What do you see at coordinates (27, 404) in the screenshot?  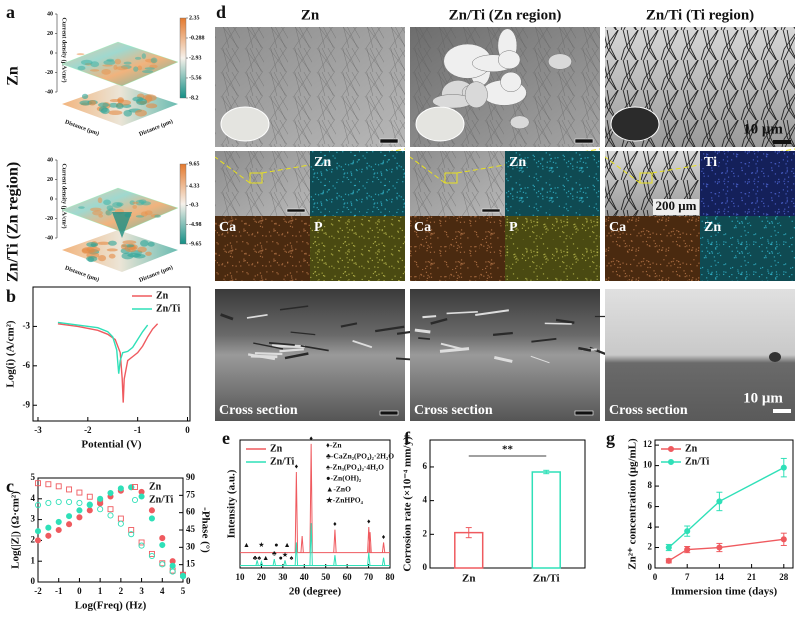 I see `y-tick-label: -9` at bounding box center [27, 404].